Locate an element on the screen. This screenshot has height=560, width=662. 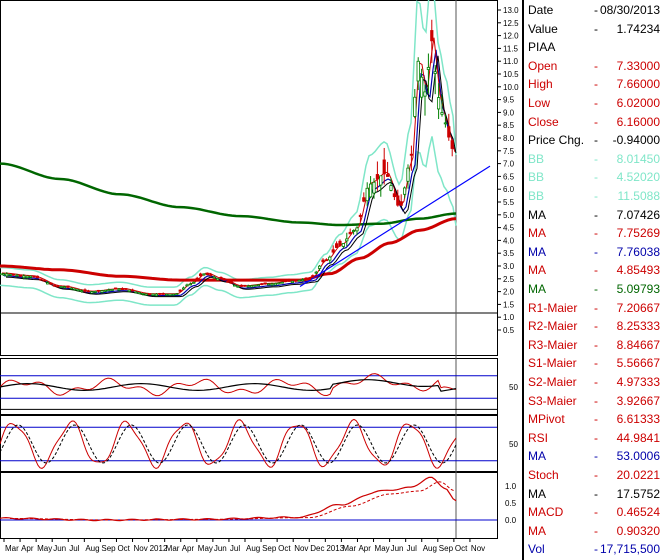
legend-row: RSI - 44.9841 is located at coordinates (594, 438).